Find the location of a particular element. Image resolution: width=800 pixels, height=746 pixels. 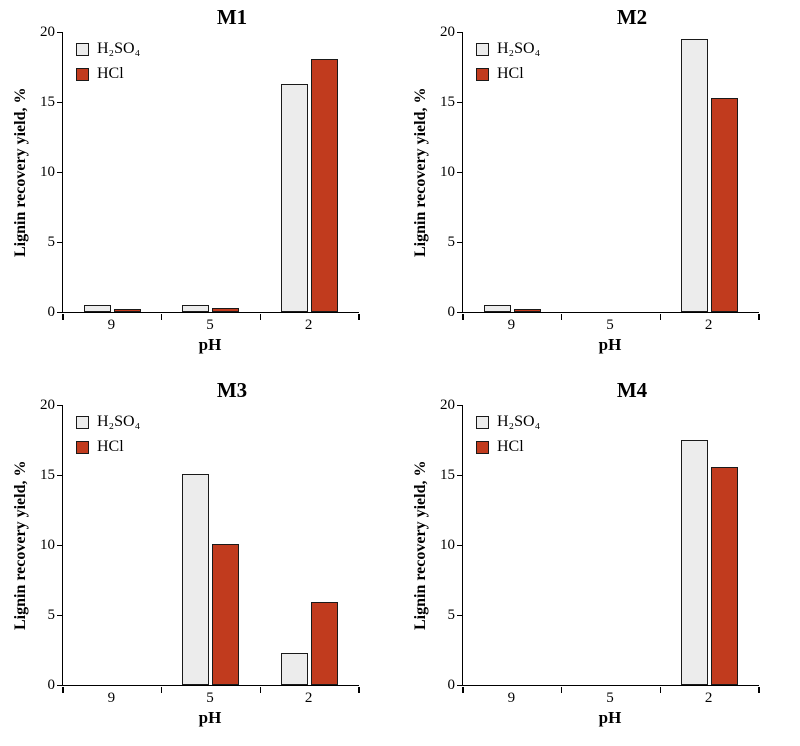

legend-label-h2so4: H₂SO₄ is located at coordinates (519, 421).